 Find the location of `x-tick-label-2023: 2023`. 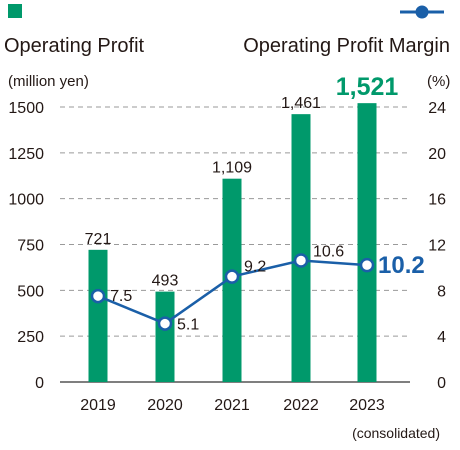

x-tick-label-2023: 2023 is located at coordinates (367, 405).